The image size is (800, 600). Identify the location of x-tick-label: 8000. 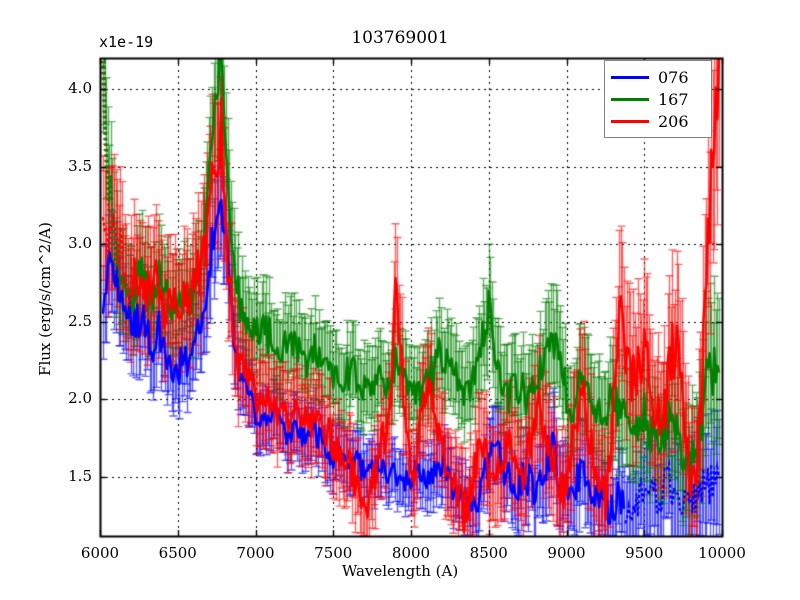
(411, 553).